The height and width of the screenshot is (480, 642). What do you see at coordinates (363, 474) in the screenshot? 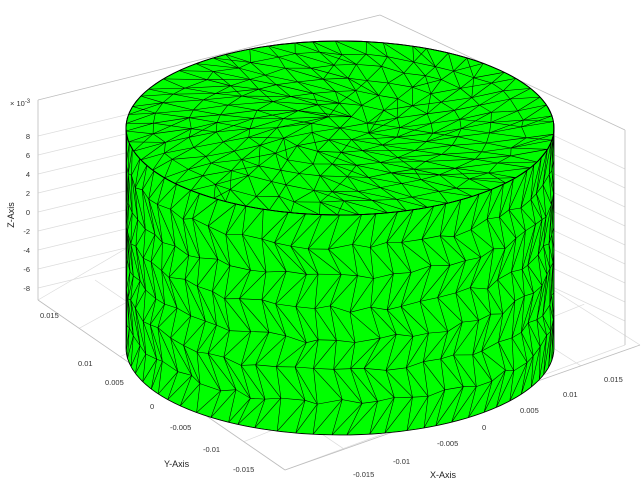
I see `x-tick: -0.015` at bounding box center [363, 474].